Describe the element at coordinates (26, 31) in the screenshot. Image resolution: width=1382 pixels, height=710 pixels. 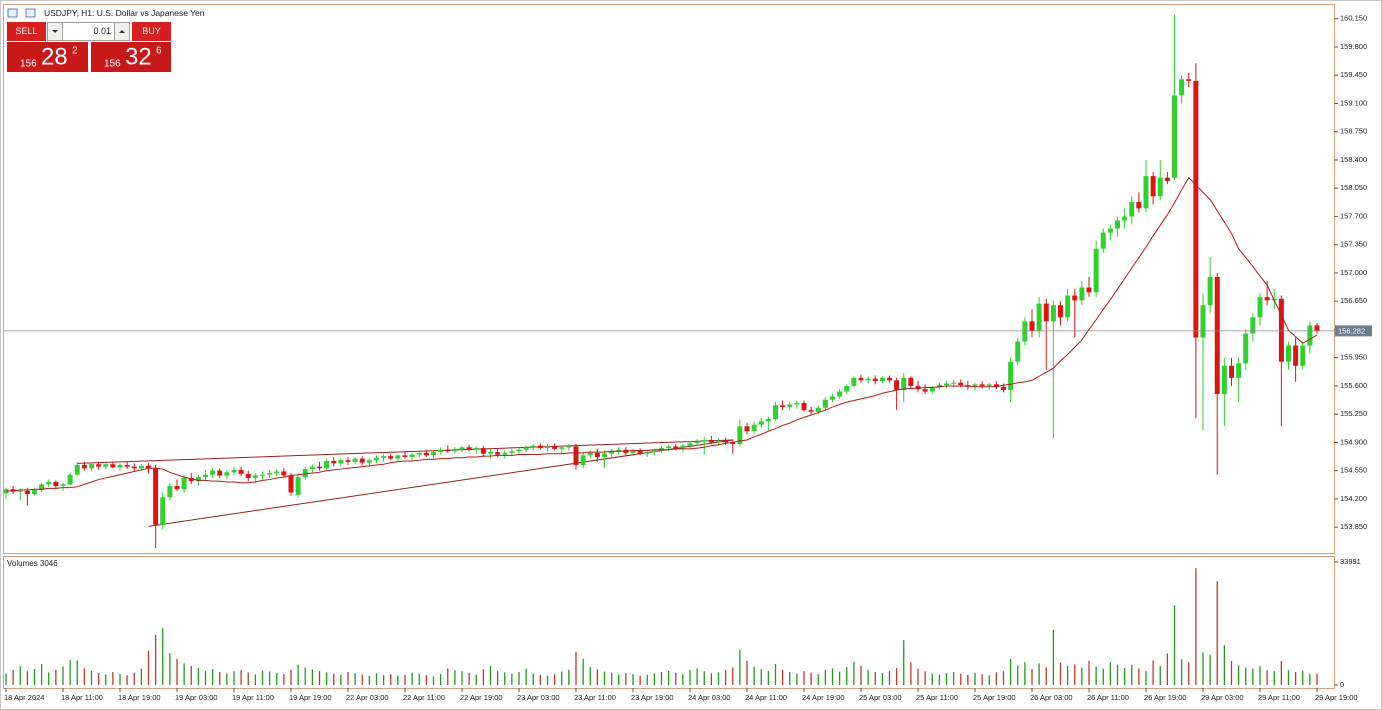
I see `sell-button` at that location.